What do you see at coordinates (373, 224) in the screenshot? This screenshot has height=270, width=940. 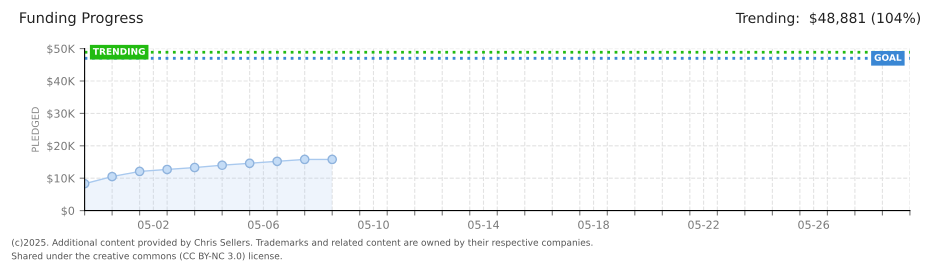 I see `x-tick-label: 05-10` at bounding box center [373, 224].